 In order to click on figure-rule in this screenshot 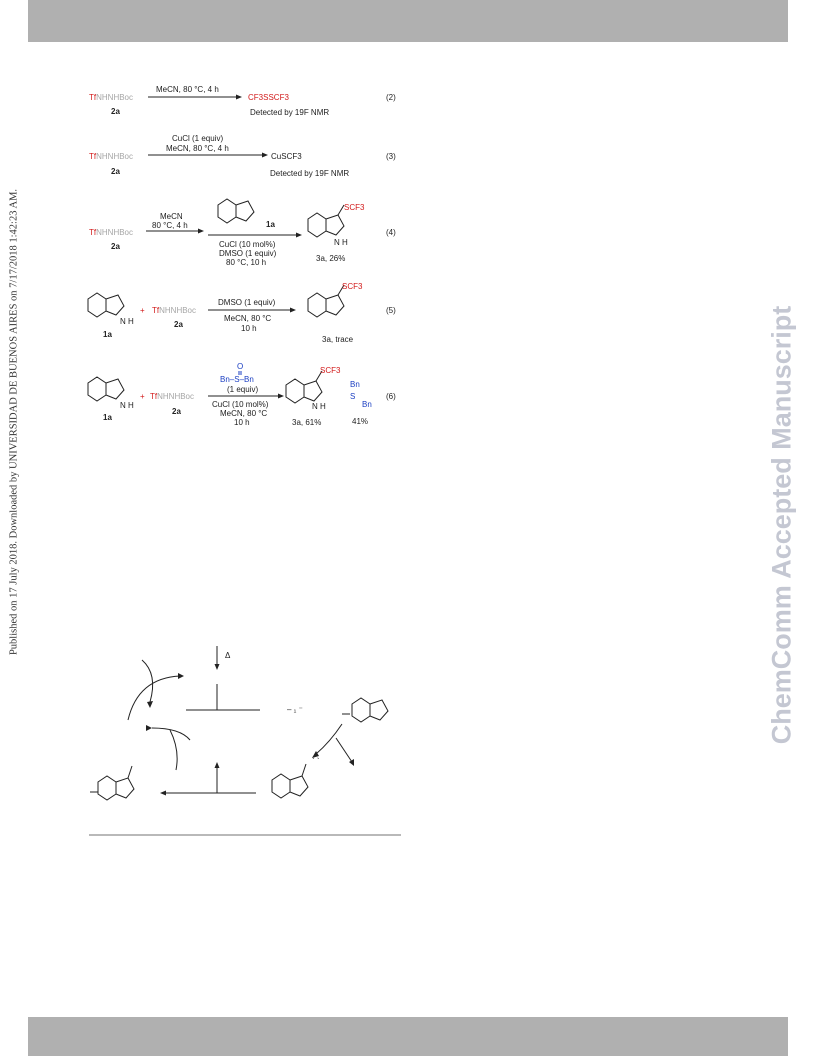, I will do `click(245, 835)`.